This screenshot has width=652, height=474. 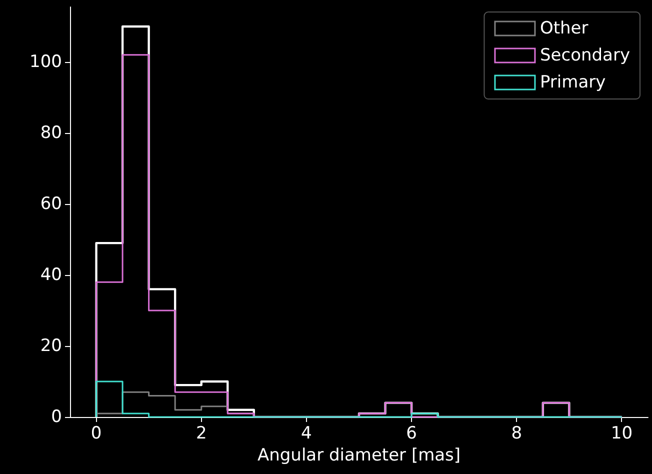 I want to click on y-tick-label: 60, so click(x=51, y=204).